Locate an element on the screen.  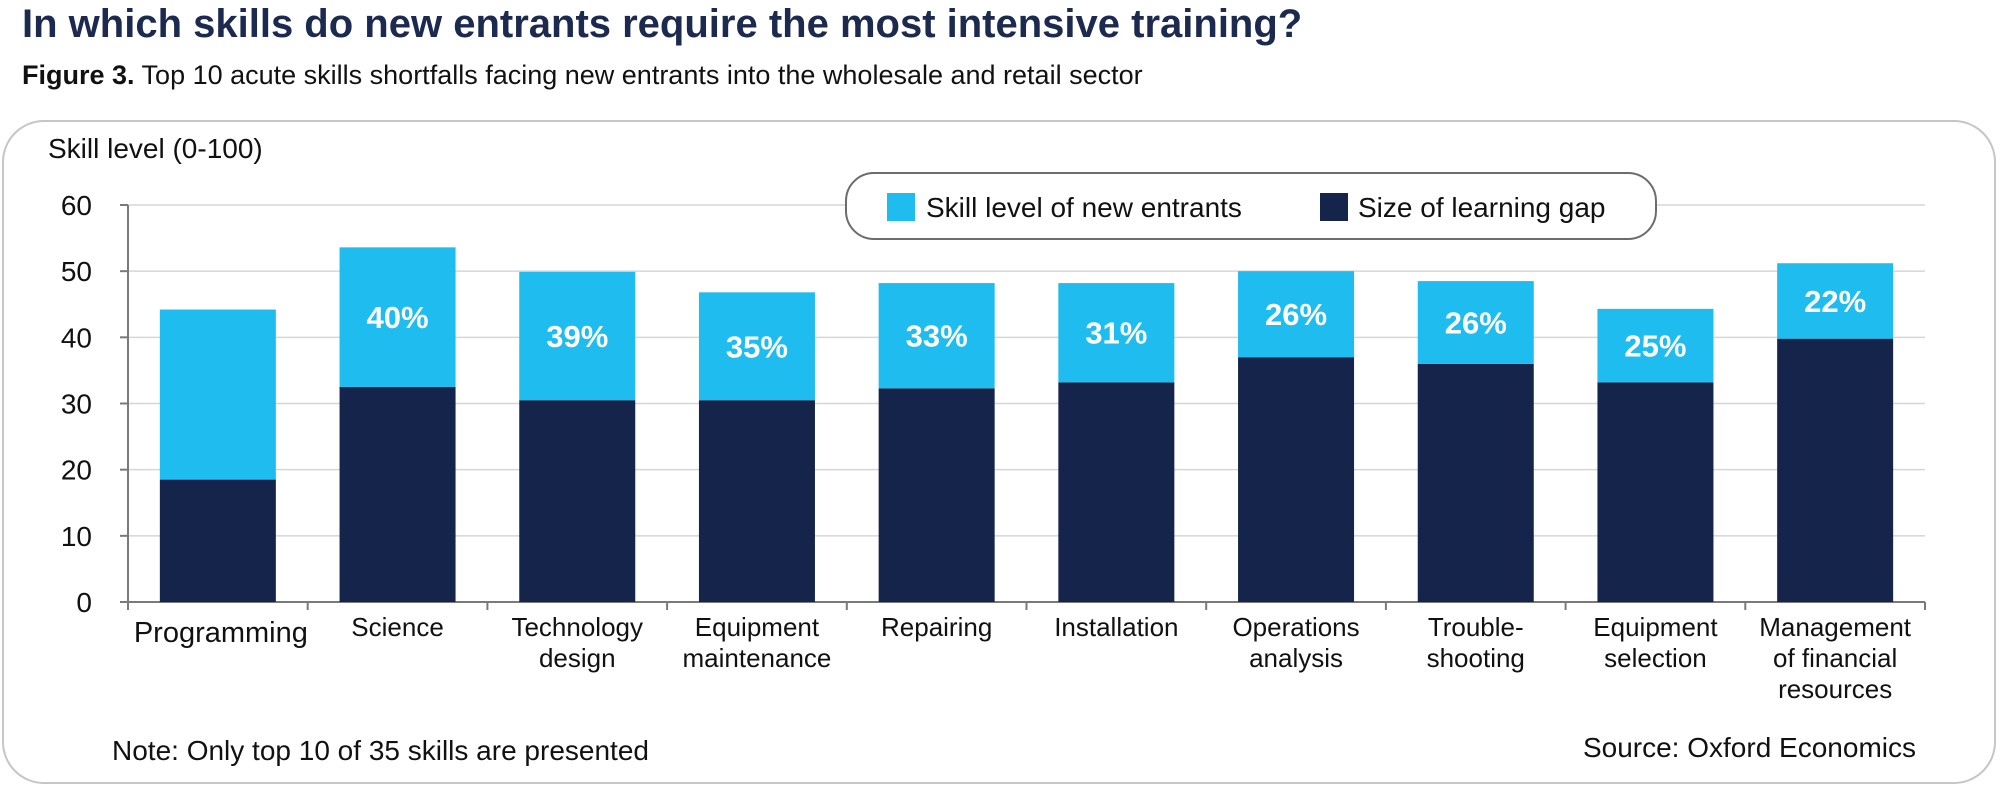
x-tick-label: resources is located at coordinates (1835, 689).